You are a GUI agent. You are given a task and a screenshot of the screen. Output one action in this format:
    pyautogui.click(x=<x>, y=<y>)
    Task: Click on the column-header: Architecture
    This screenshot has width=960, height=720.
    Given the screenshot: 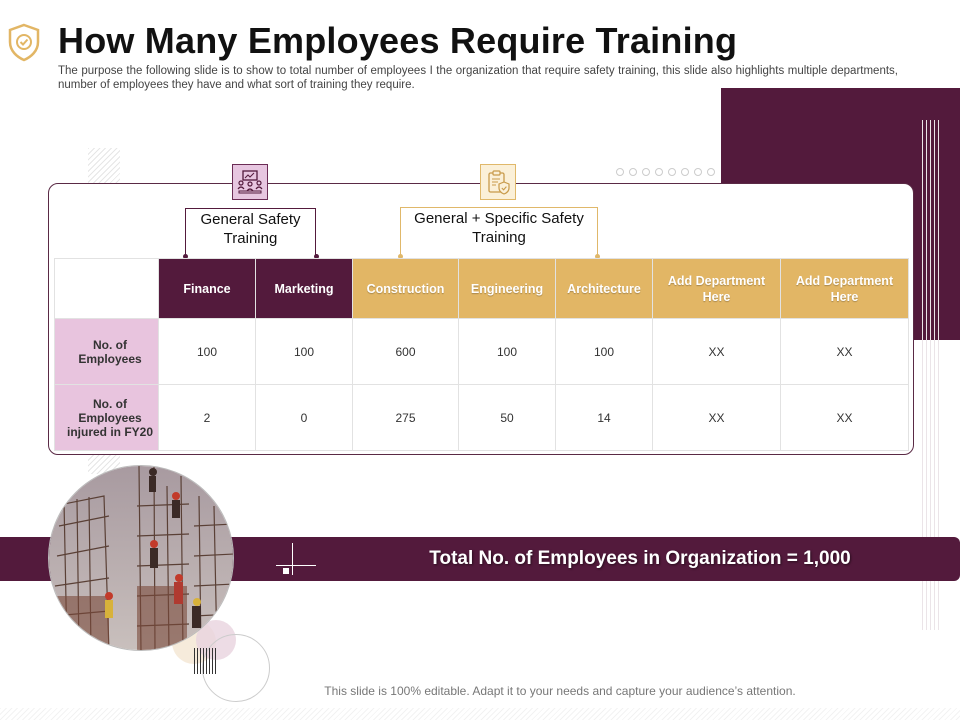 What is the action you would take?
    pyautogui.click(x=604, y=288)
    